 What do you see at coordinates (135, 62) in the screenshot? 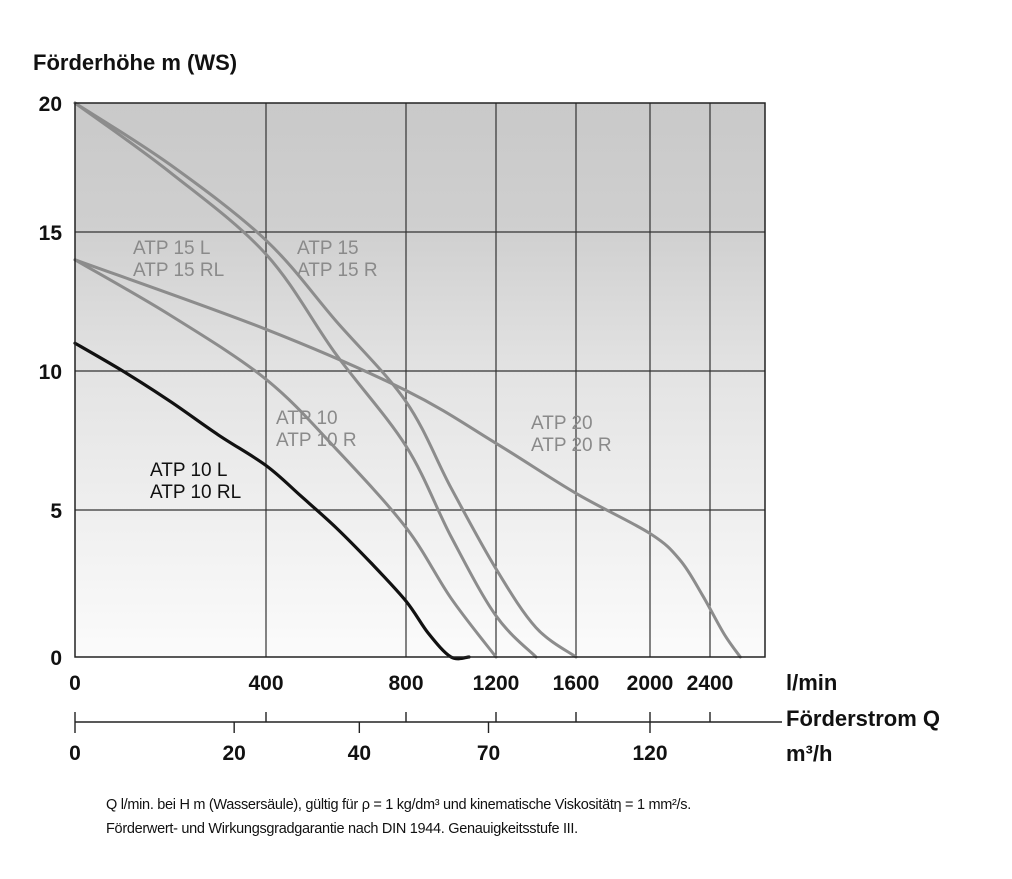
I see `y-axis-title: Förderhöhe m (WS)` at bounding box center [135, 62].